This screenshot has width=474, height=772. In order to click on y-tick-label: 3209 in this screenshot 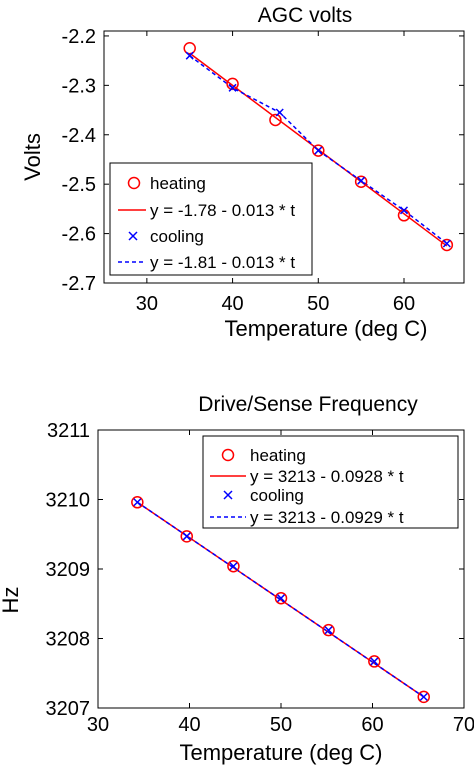, I will do `click(68, 570)`.